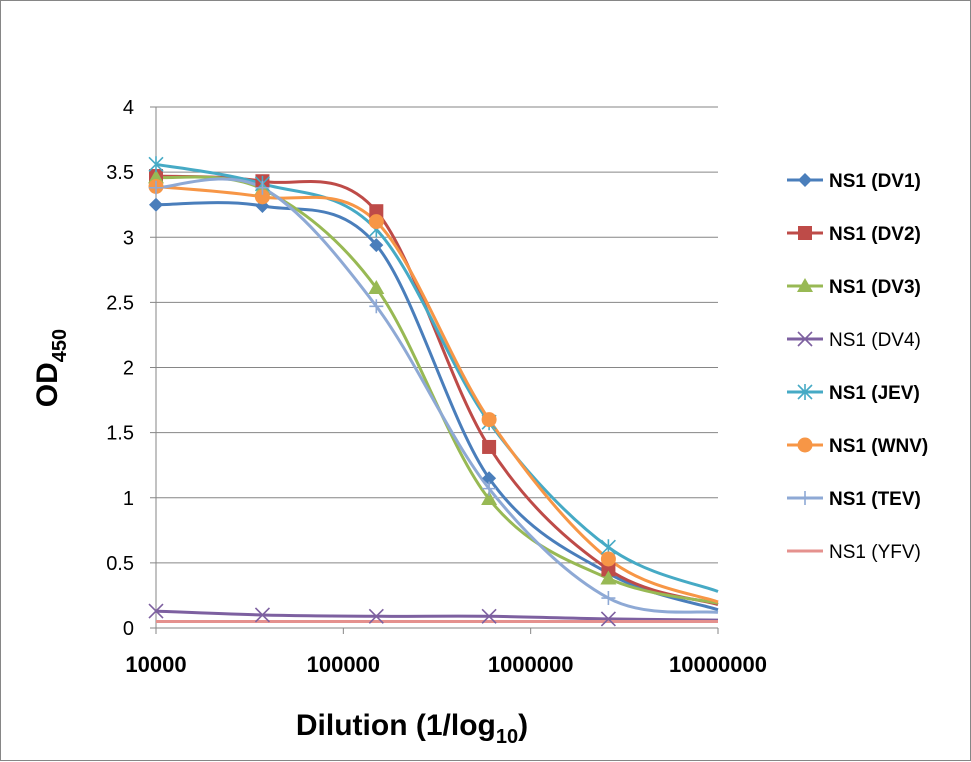 This screenshot has width=971, height=762. I want to click on y-tick-label: 2, so click(128, 369).